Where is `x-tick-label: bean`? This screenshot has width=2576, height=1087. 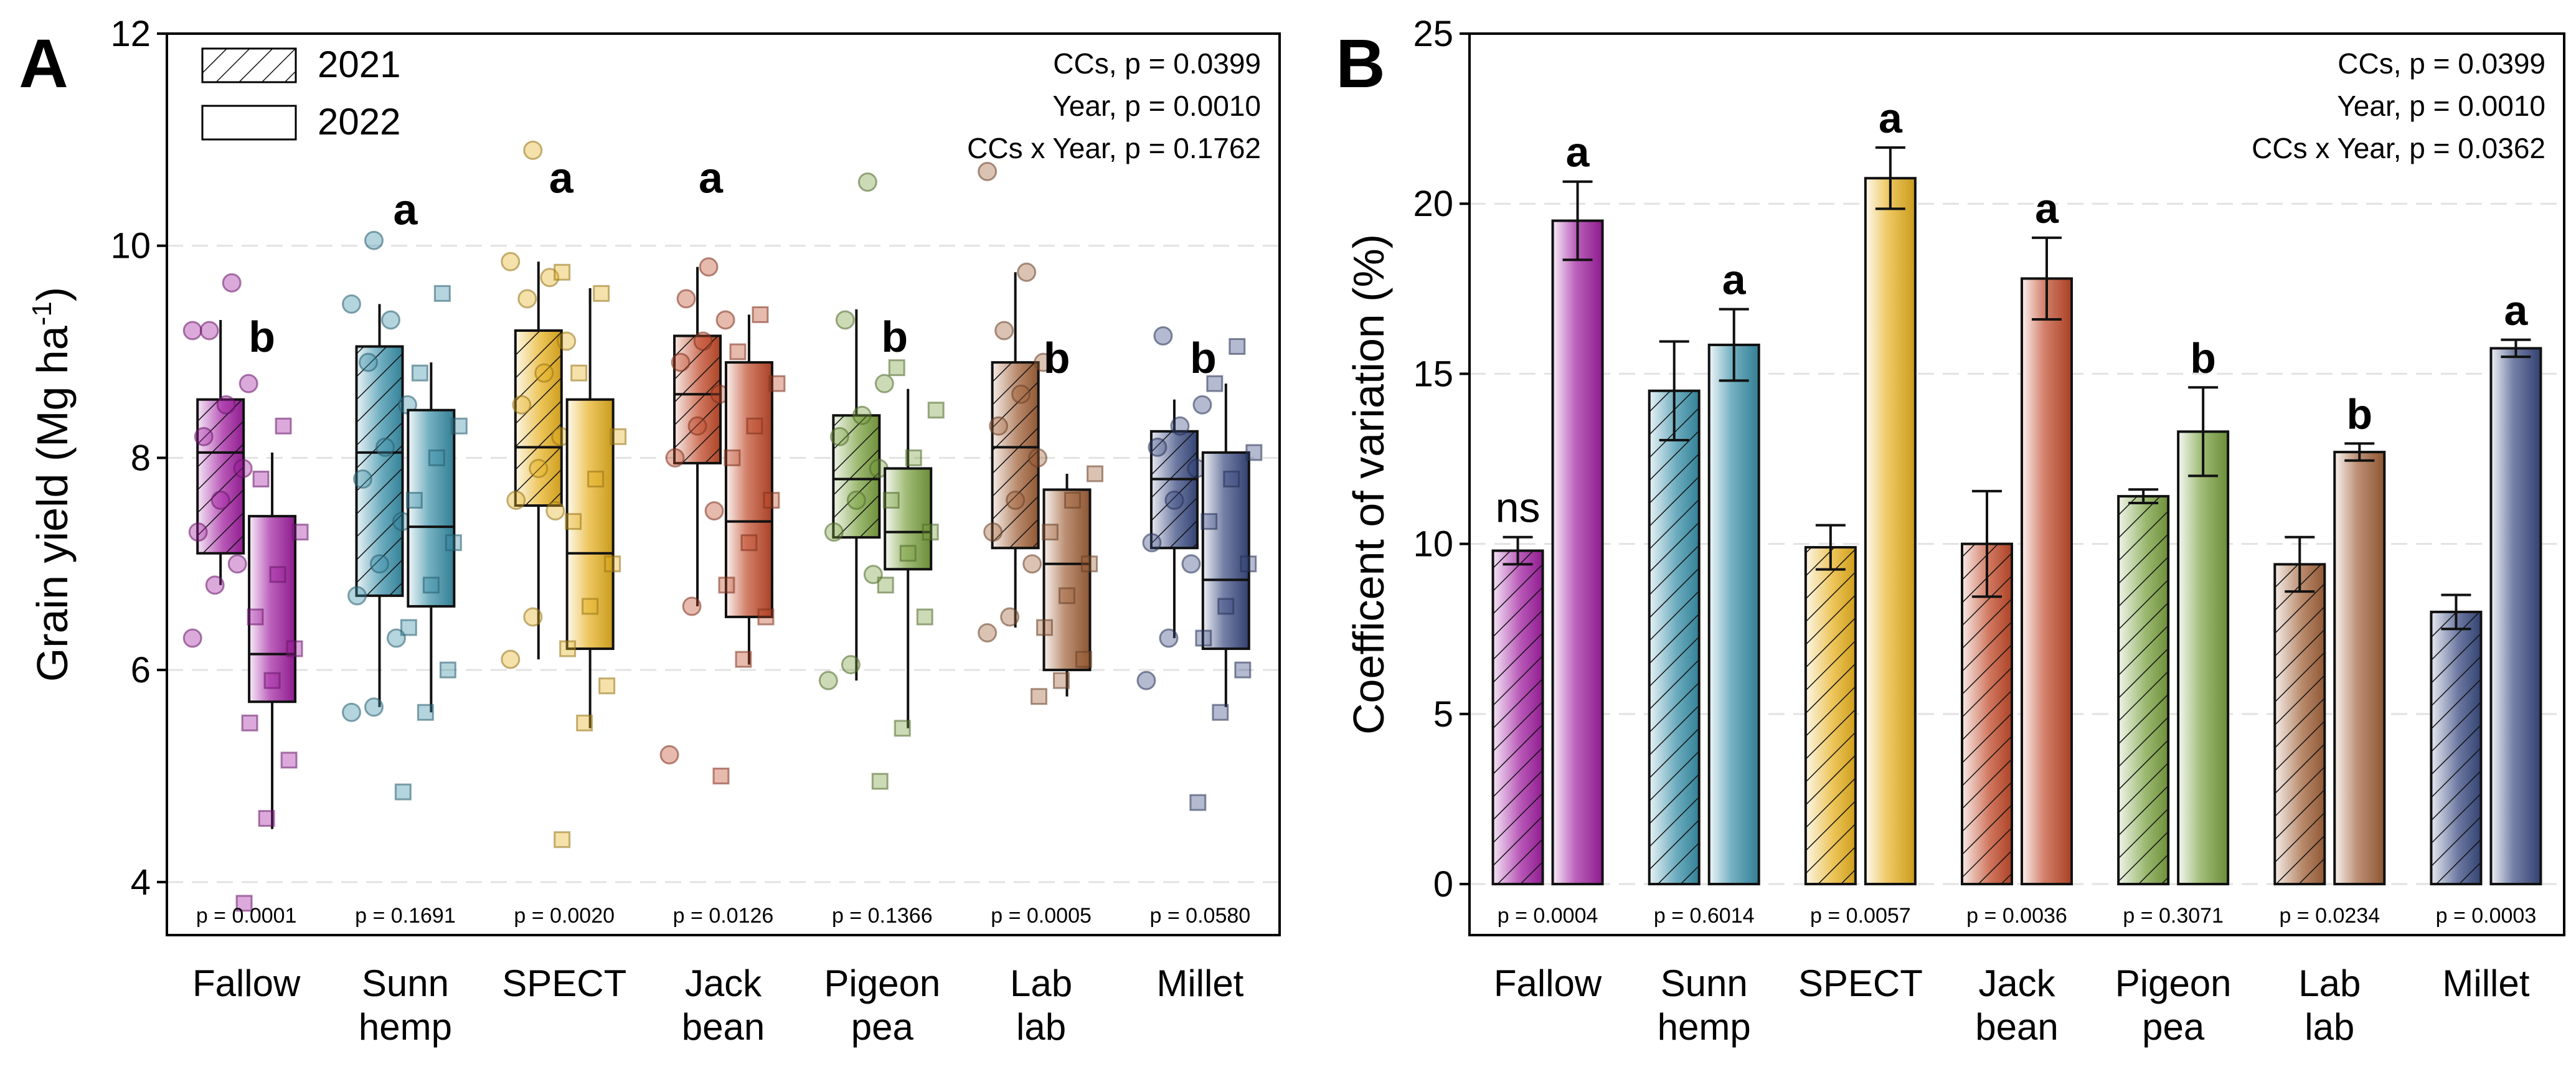 x-tick-label: bean is located at coordinates (2016, 1027).